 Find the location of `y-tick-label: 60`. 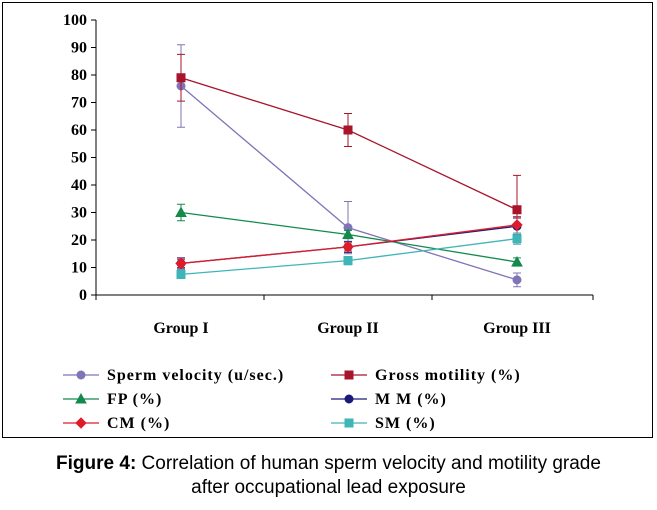

y-tick-label: 60 is located at coordinates (79, 130).